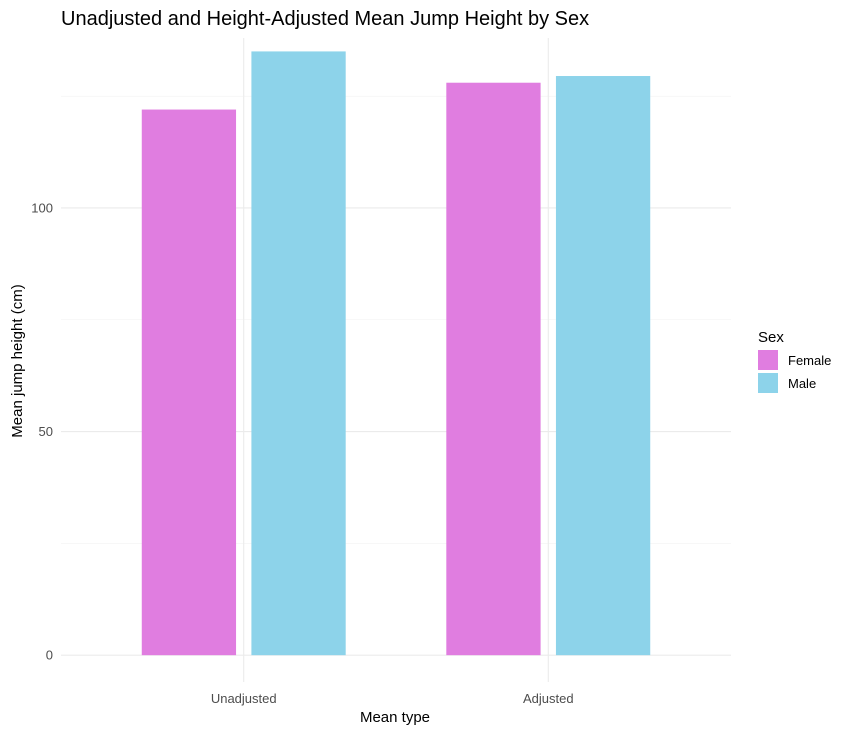  What do you see at coordinates (771, 337) in the screenshot?
I see `legend-title: Sex` at bounding box center [771, 337].